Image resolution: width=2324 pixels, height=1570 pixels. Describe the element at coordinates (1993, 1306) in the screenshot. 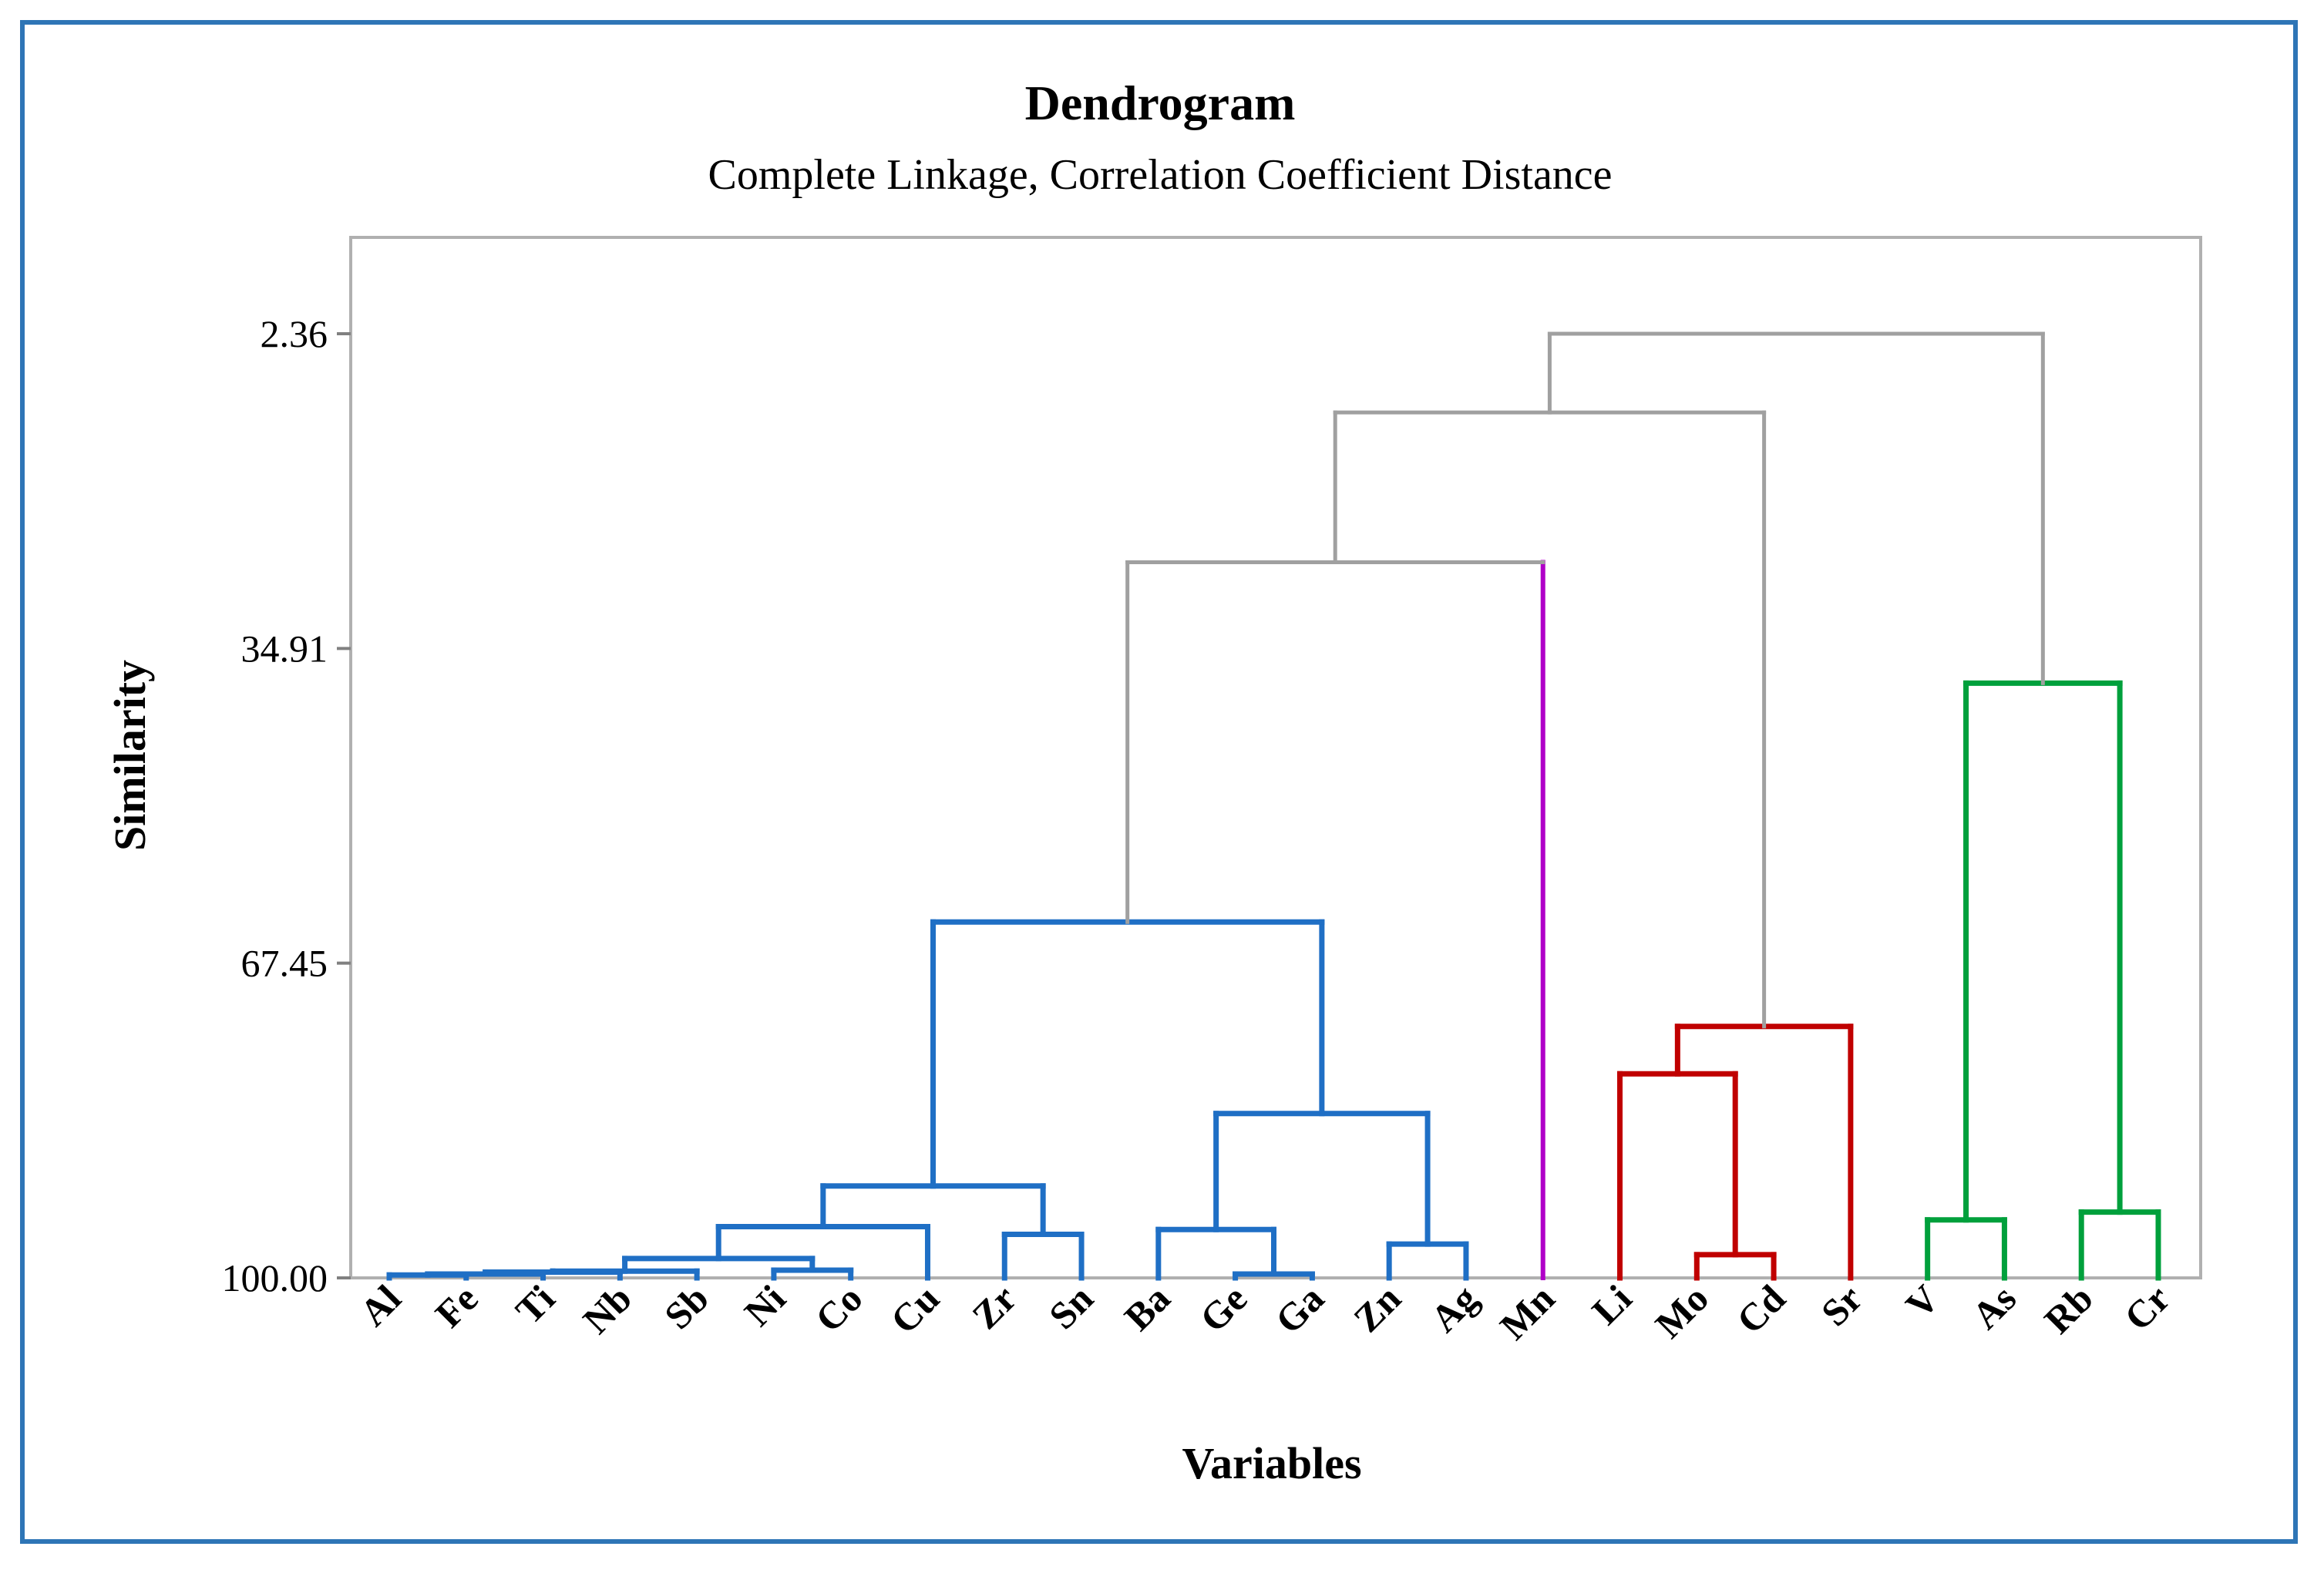

I see `leaf-label: As` at that location.